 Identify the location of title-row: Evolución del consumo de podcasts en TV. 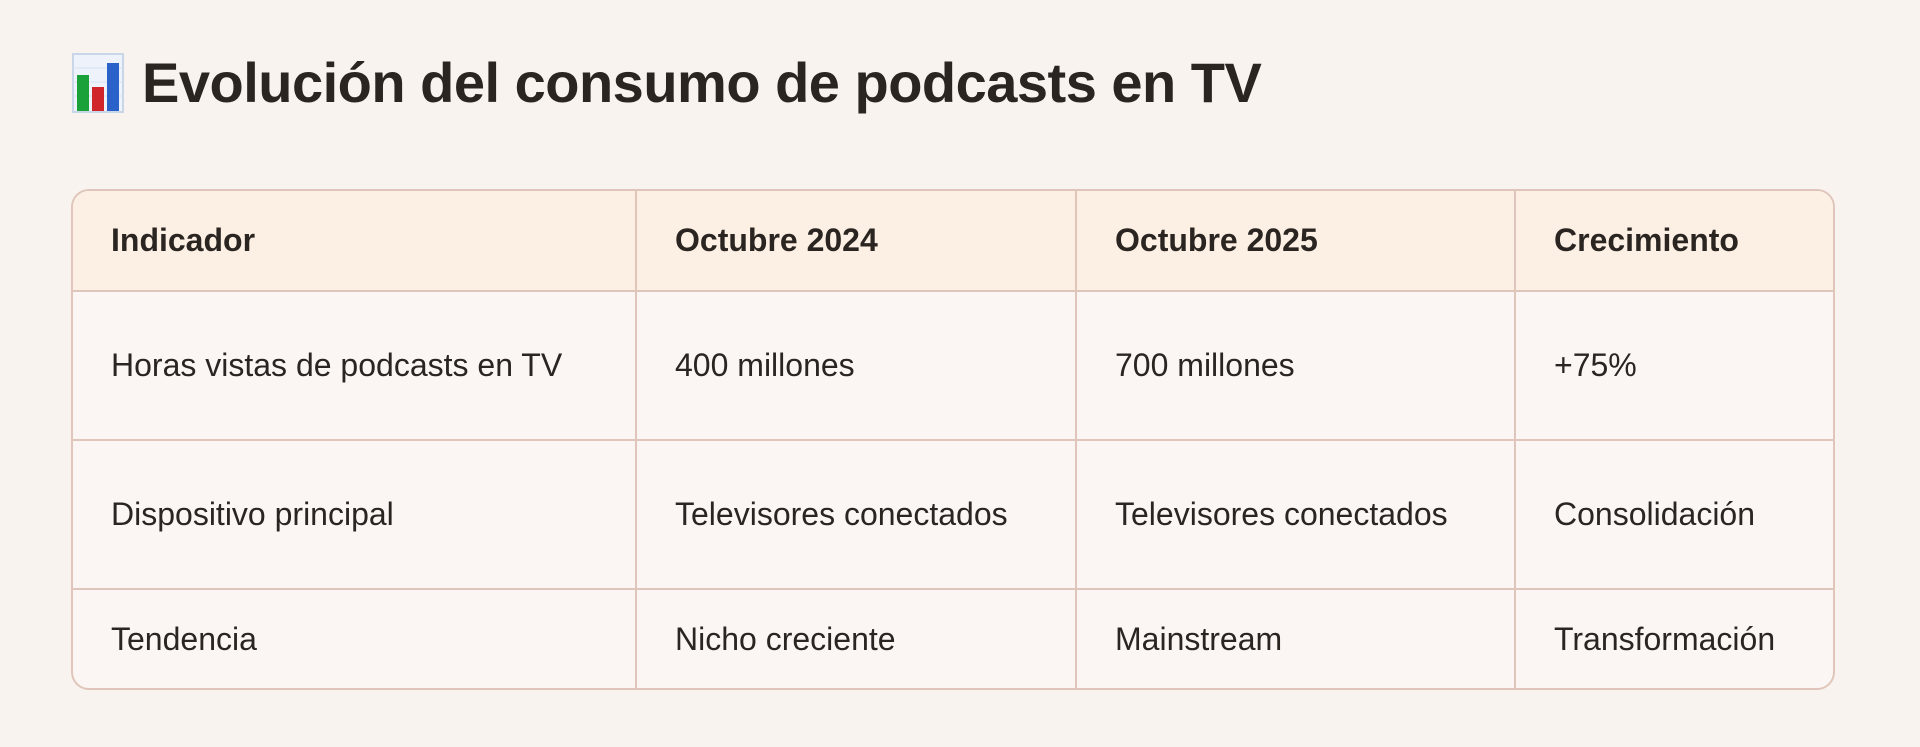
(667, 83).